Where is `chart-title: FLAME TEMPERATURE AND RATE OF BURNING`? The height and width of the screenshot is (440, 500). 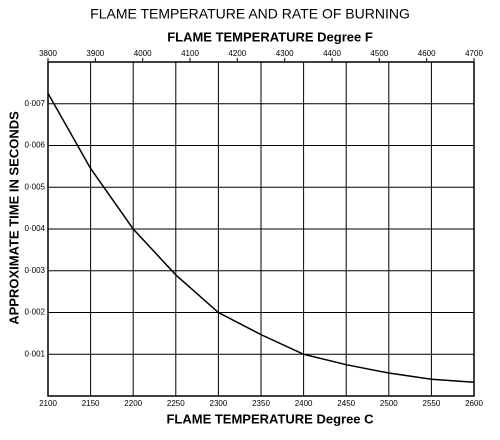 chart-title: FLAME TEMPERATURE AND RATE OF BURNING is located at coordinates (250, 14).